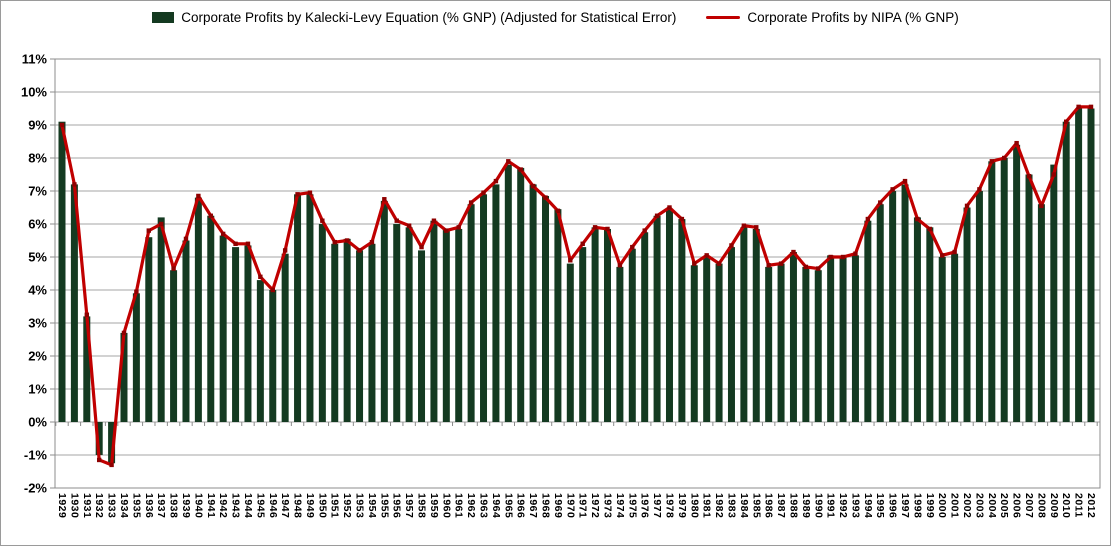 The image size is (1111, 546). Describe the element at coordinates (644, 230) in the screenshot. I see `nipa-marker-1976` at that location.